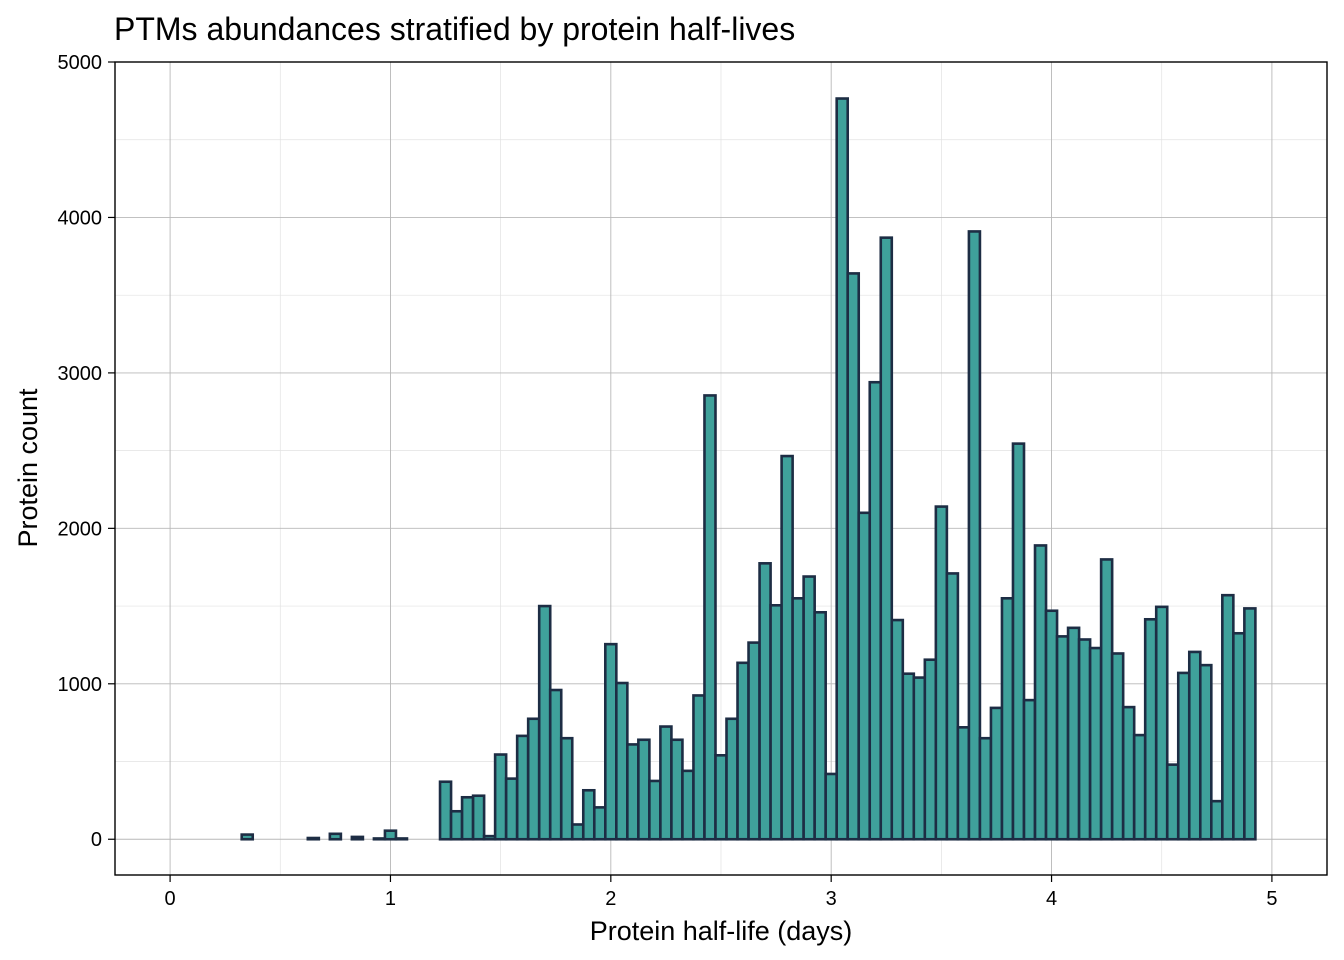 The image size is (1344, 960). I want to click on y-tick-label-0: 0, so click(96, 840).